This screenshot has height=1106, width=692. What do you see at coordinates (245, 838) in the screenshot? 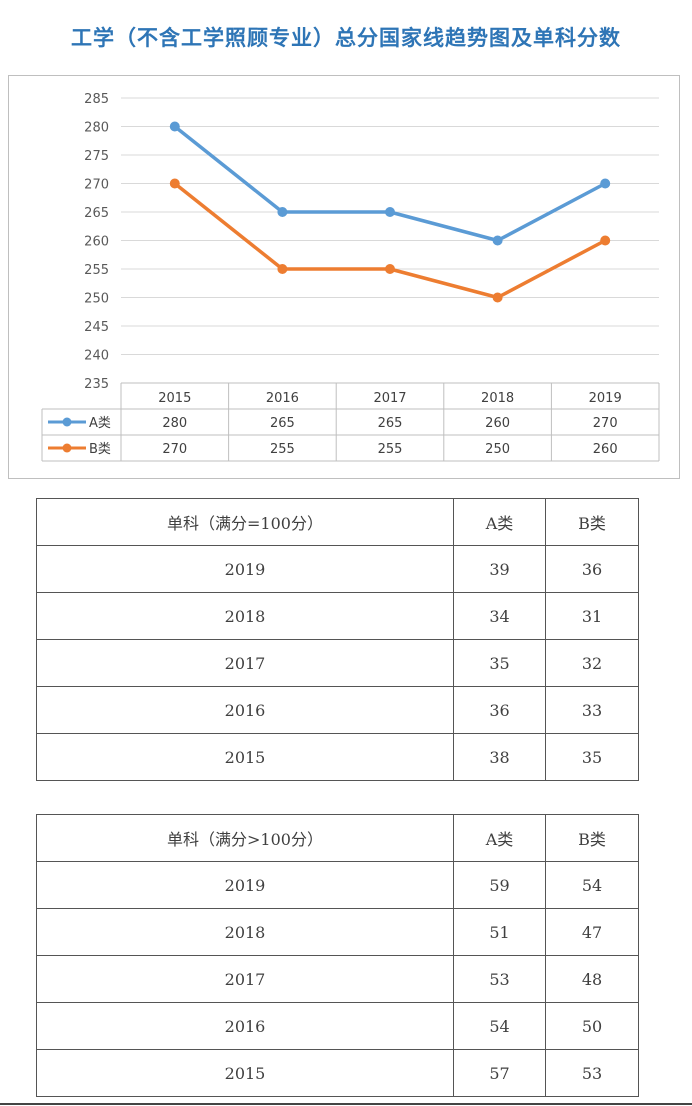
I see `header-subject: 单科（满分>100分）` at bounding box center [245, 838].